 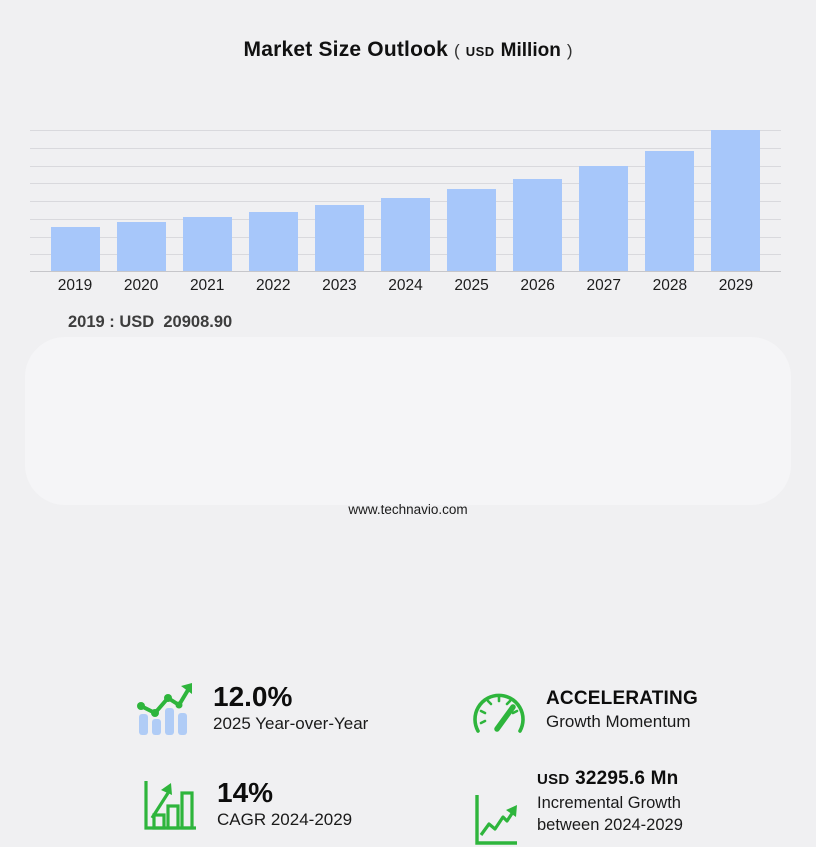 I want to click on base-year-annotation: 2019 : USD 20908.90, so click(x=150, y=322).